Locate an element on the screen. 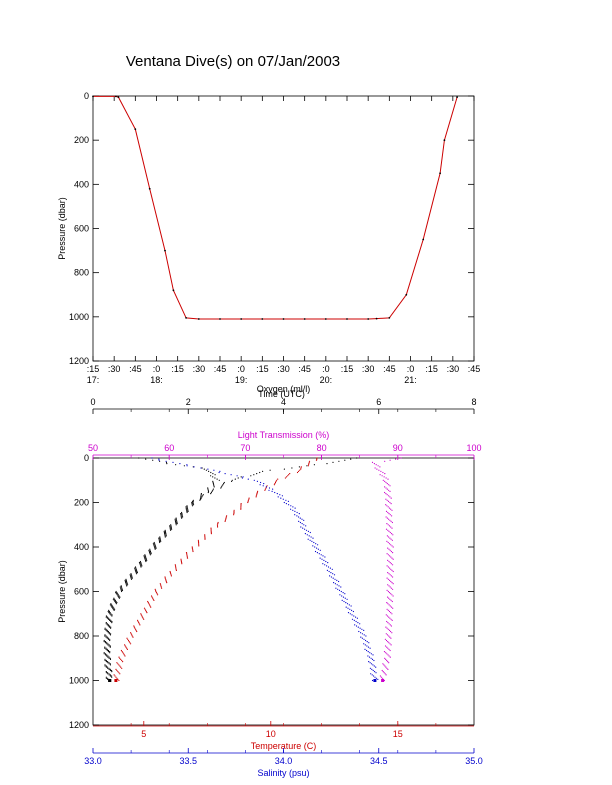 Image resolution: width=612 pixels, height=785 pixels. axis-tick-label: 70 is located at coordinates (245, 448).